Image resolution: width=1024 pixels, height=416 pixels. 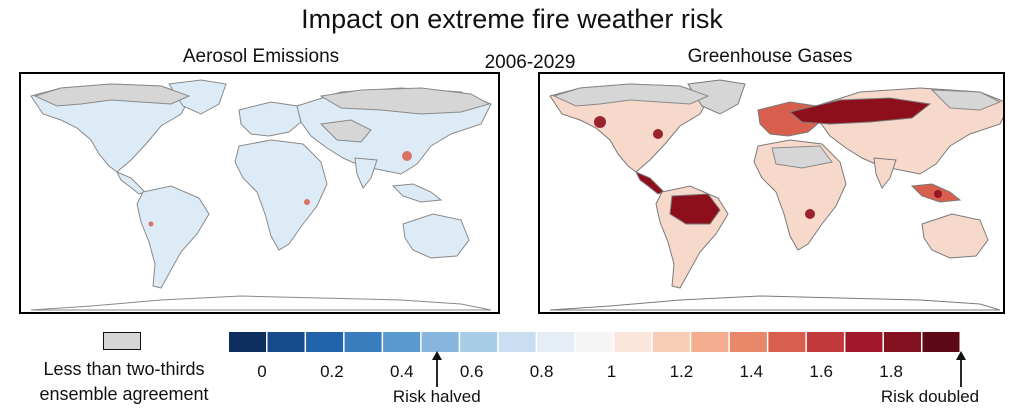 I want to click on figure-title: Impact on extreme fire weather risk, so click(x=512, y=19).